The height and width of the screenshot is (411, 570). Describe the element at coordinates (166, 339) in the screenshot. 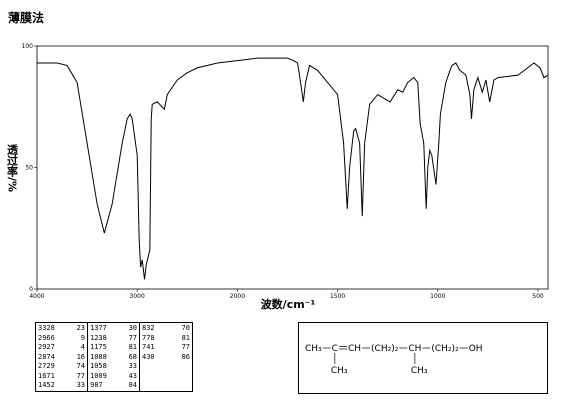

I see `peak-row: 778 81` at that location.